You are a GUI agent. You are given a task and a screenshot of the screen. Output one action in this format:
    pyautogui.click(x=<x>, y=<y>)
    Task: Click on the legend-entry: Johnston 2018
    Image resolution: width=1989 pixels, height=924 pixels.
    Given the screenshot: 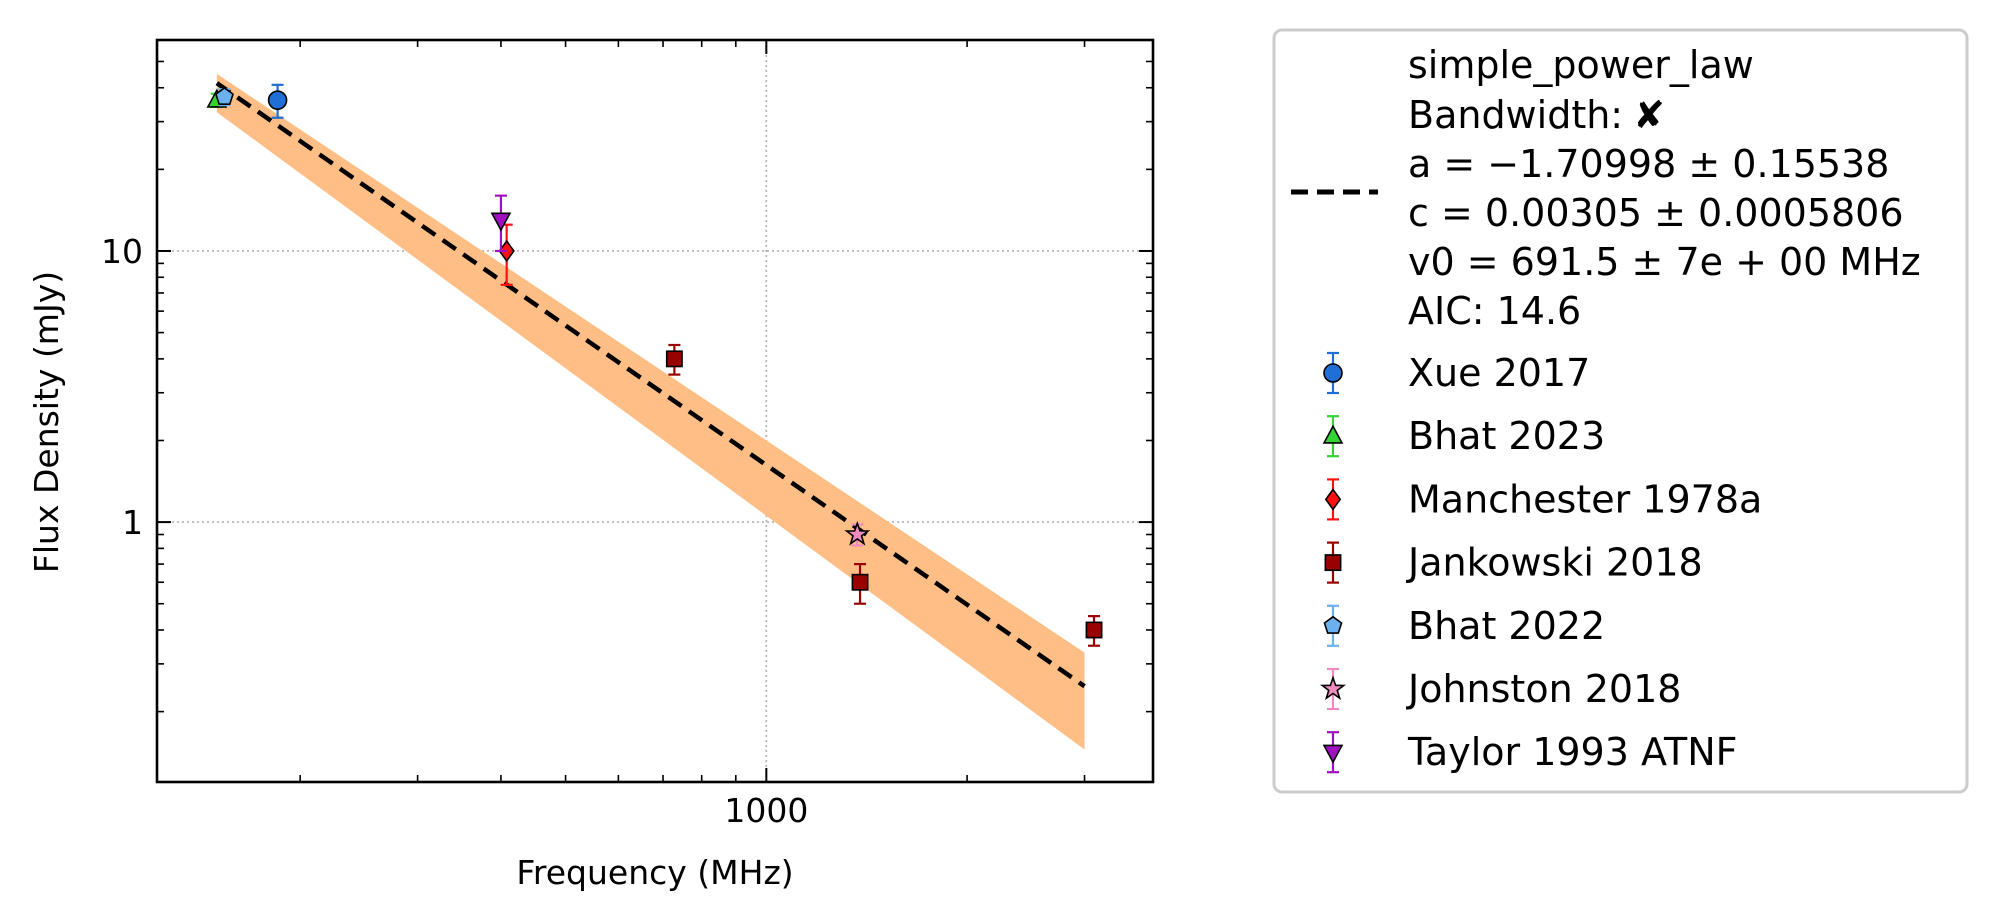 What is the action you would take?
    pyautogui.click(x=1500, y=689)
    